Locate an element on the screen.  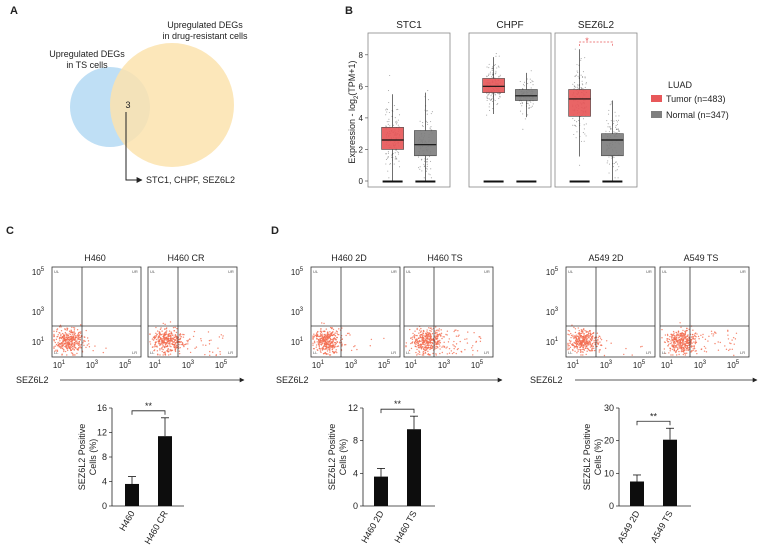
bar-y-axis-label: SEZ6L2 PositiveCells (%) is located at coordinates (337, 457).